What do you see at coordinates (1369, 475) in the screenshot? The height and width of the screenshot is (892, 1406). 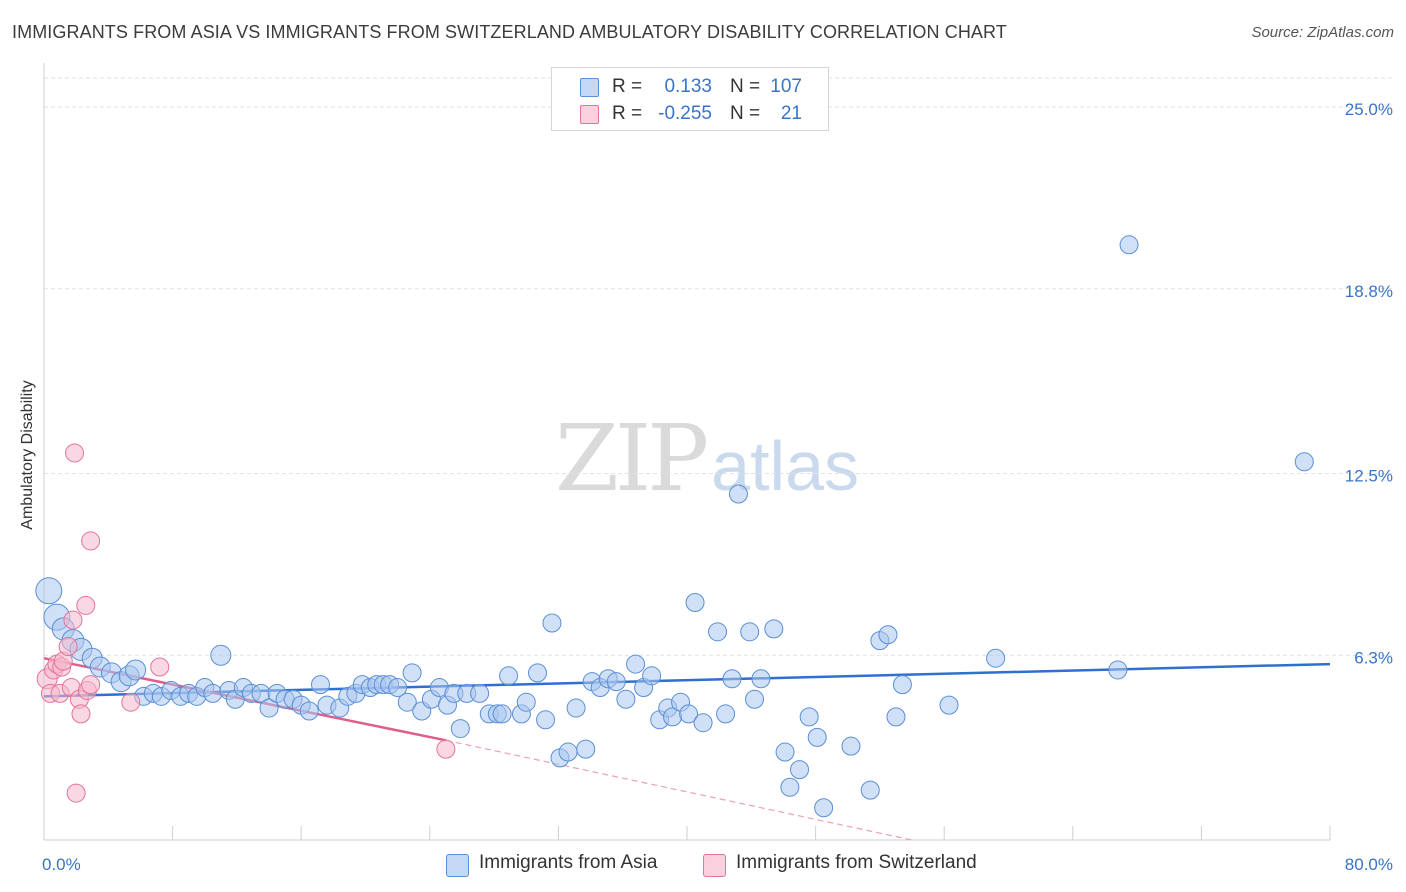 I see `y-tick-label: 12.5%` at bounding box center [1369, 475].